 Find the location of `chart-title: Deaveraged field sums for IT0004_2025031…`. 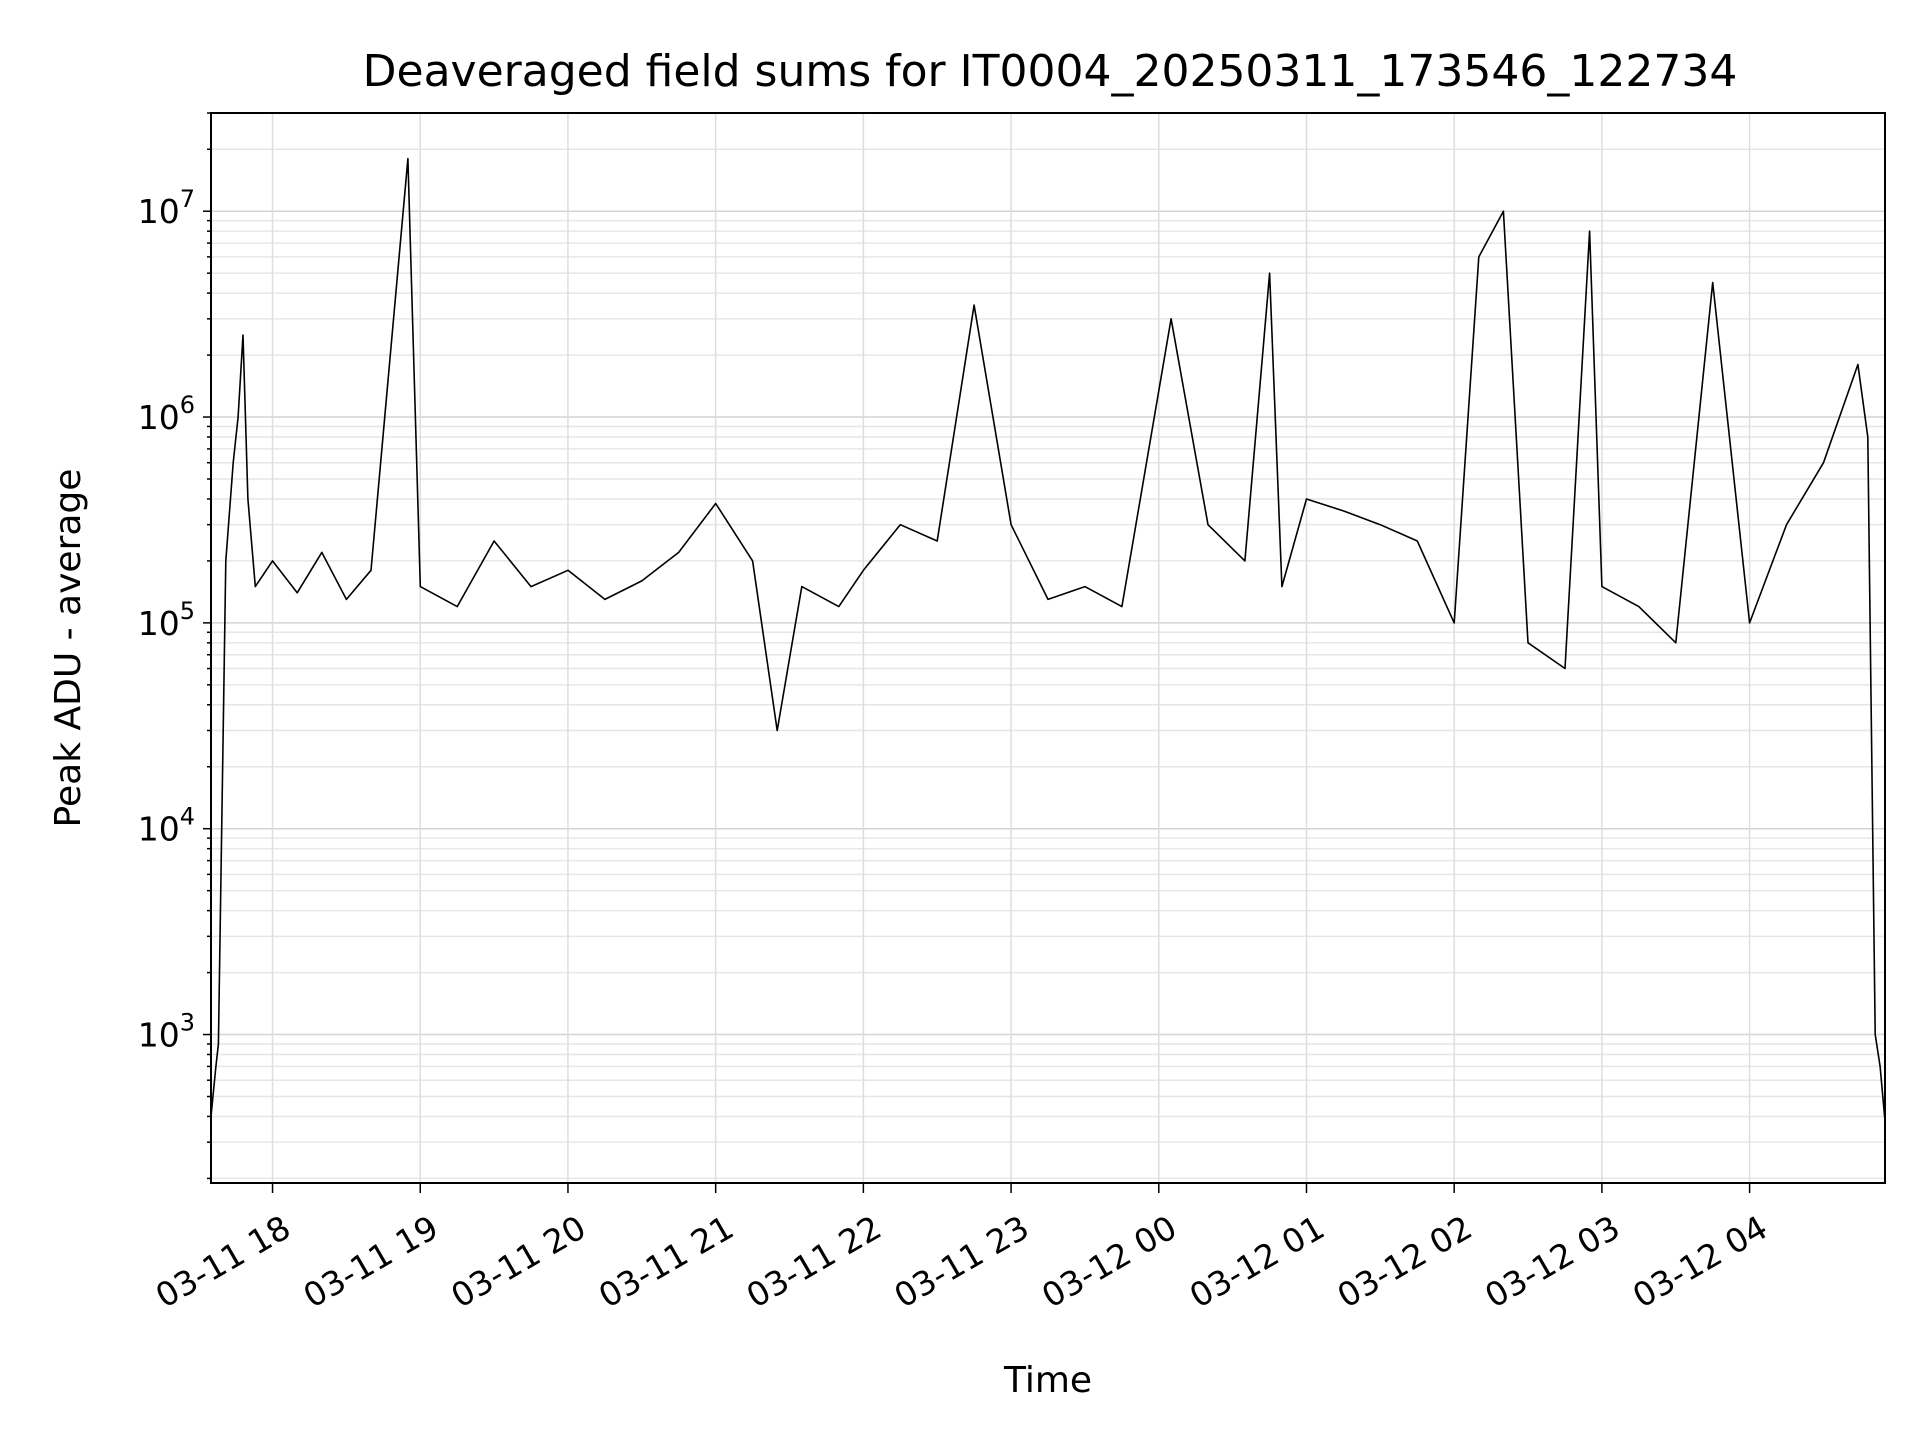

chart-title: Deaveraged field sums for IT0004_2025031… is located at coordinates (1050, 71).